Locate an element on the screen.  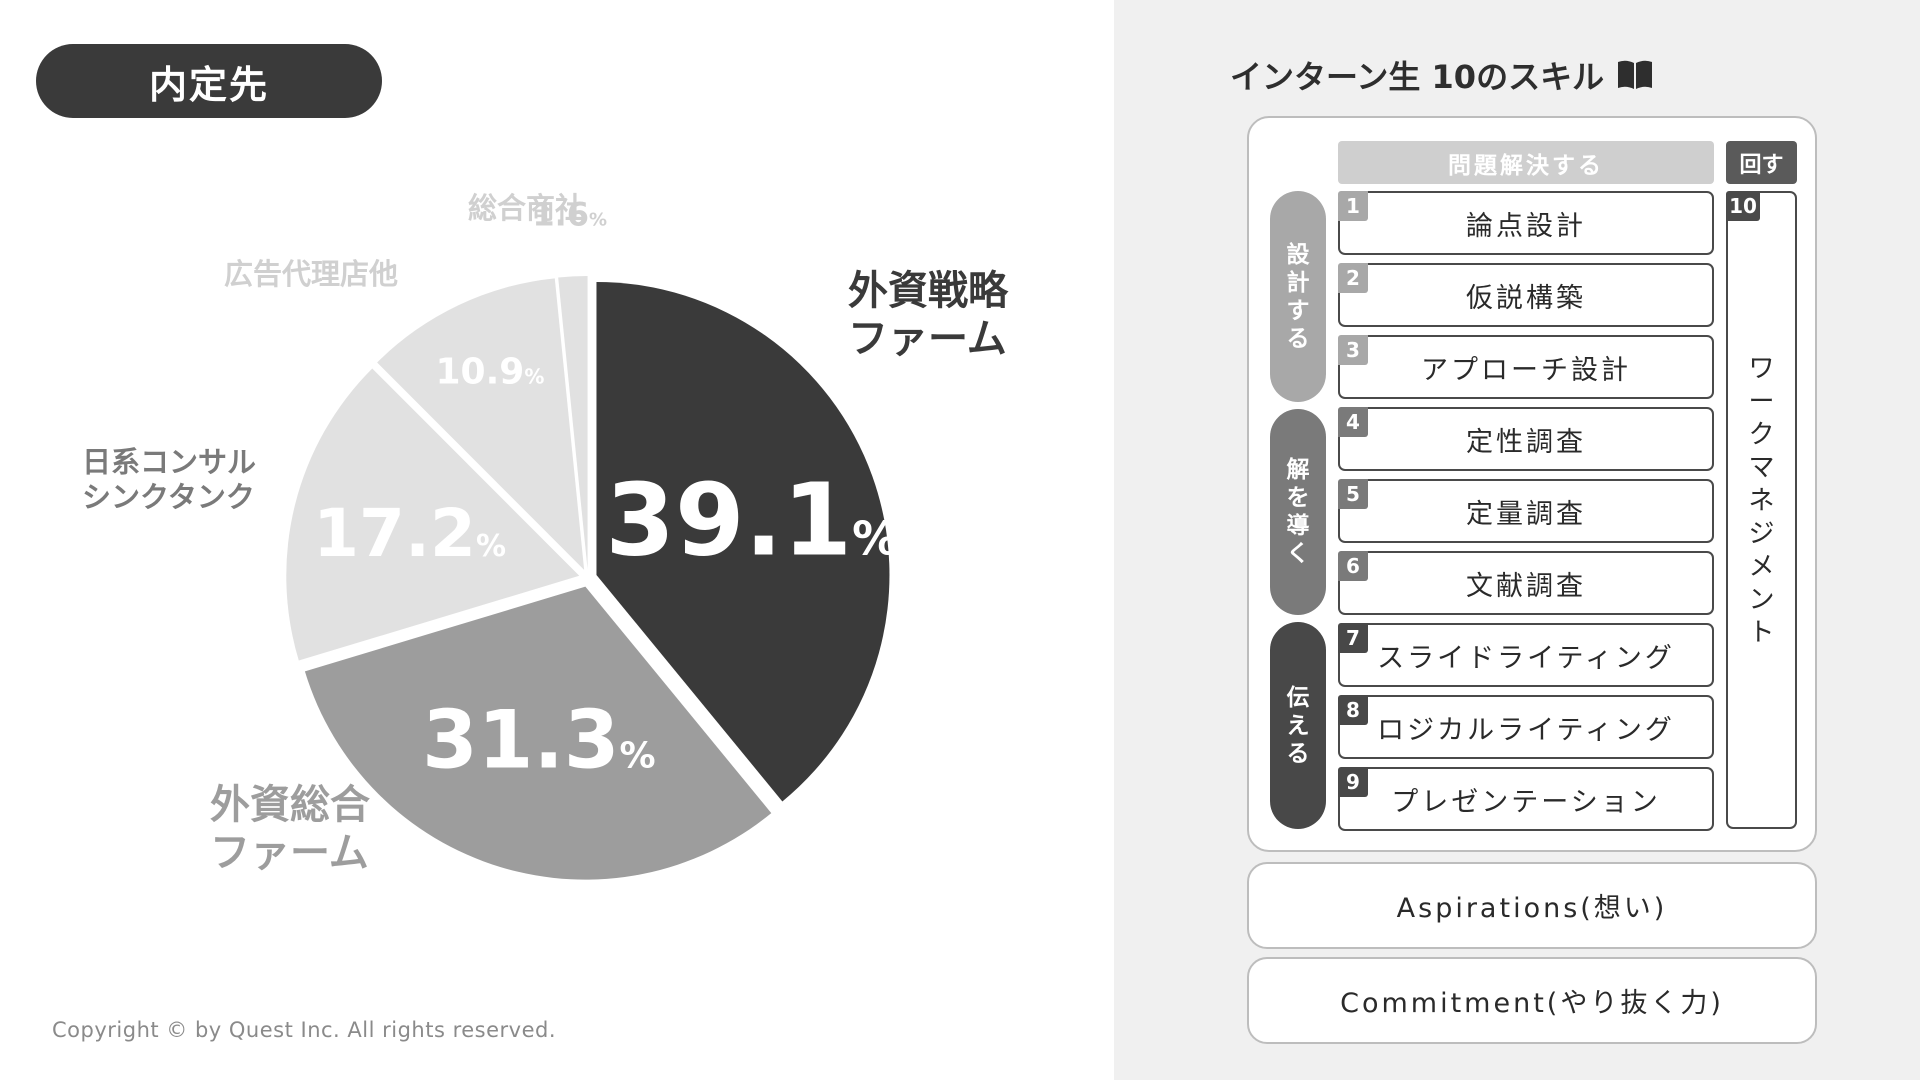
skill-item-5: 5 定量調査 is located at coordinates (1526, 511).